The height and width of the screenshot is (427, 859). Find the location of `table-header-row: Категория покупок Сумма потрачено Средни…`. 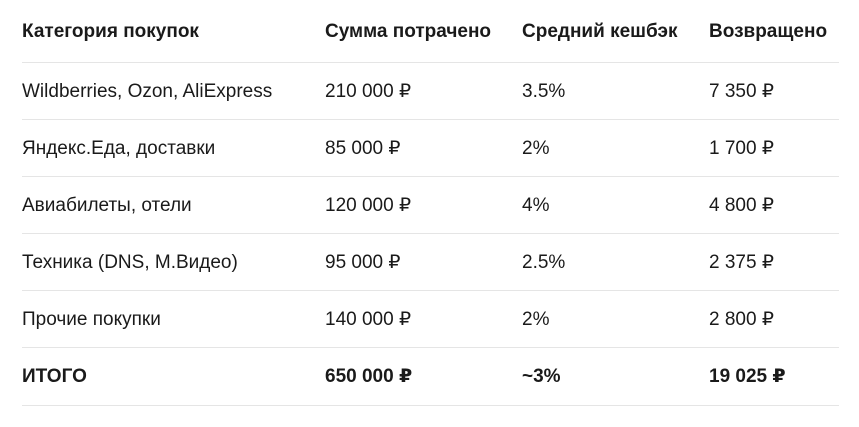

table-header-row: Категория покупок Сумма потрачено Средни… is located at coordinates (430, 31).